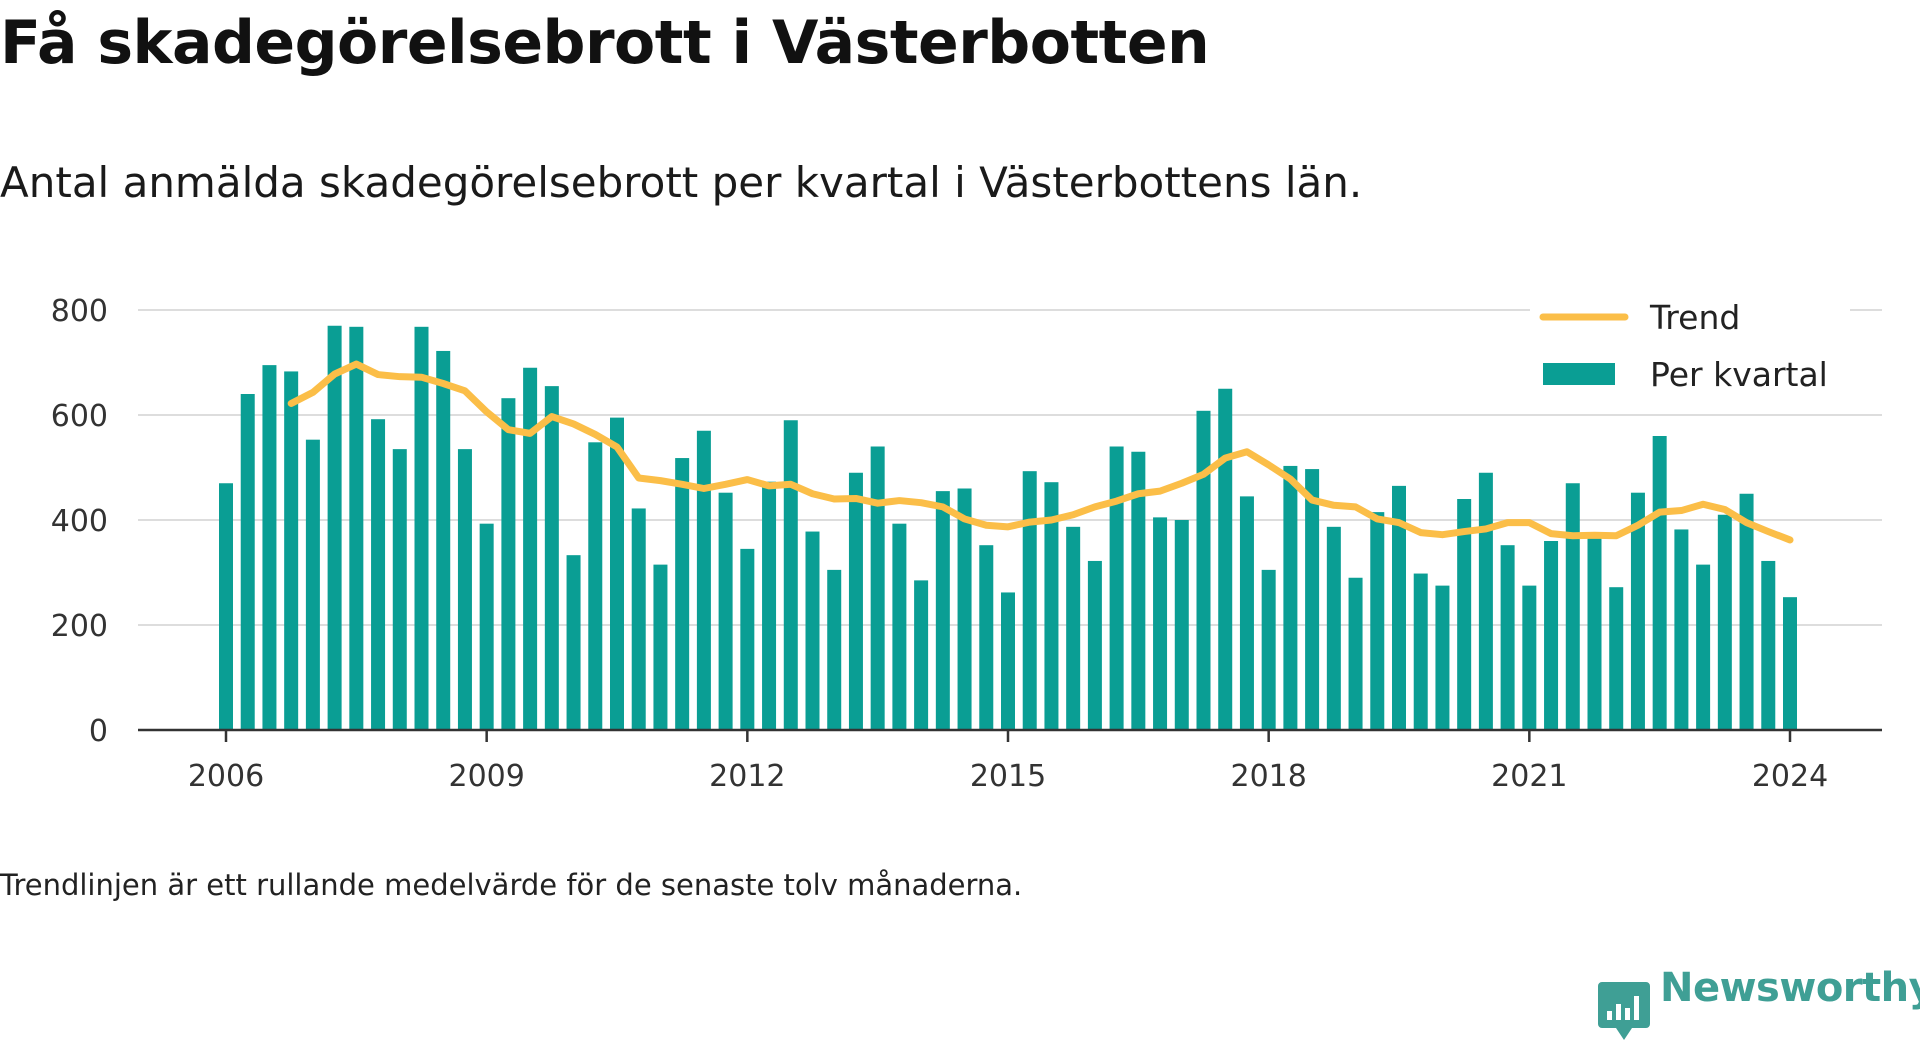 This screenshot has width=1920, height=1040. What do you see at coordinates (1690, 344) in the screenshot?
I see `legend: Trend Per kvartal` at bounding box center [1690, 344].